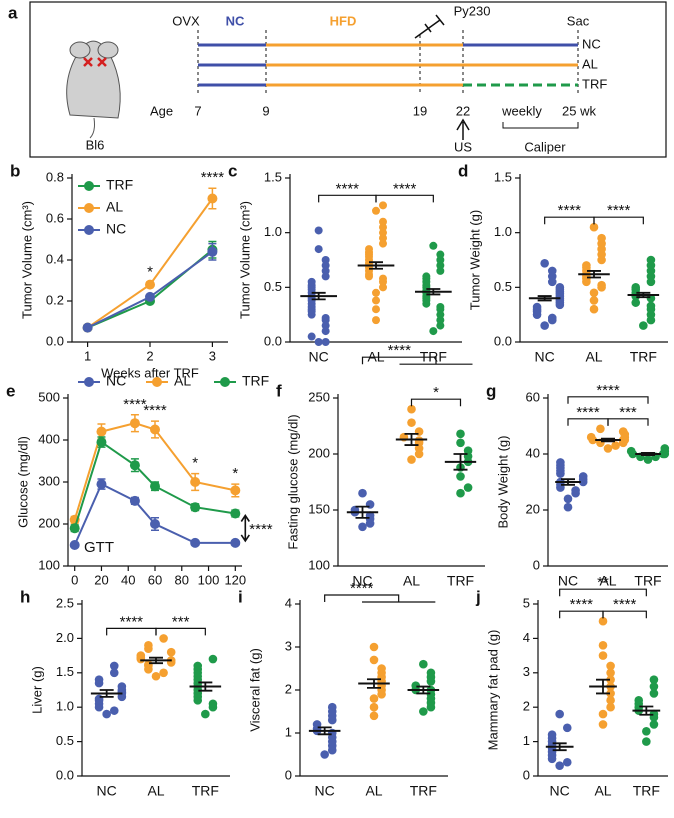 This screenshot has height=818, width=674. What do you see at coordinates (526, 774) in the screenshot?
I see `y-tick-label: 0` at bounding box center [526, 774].